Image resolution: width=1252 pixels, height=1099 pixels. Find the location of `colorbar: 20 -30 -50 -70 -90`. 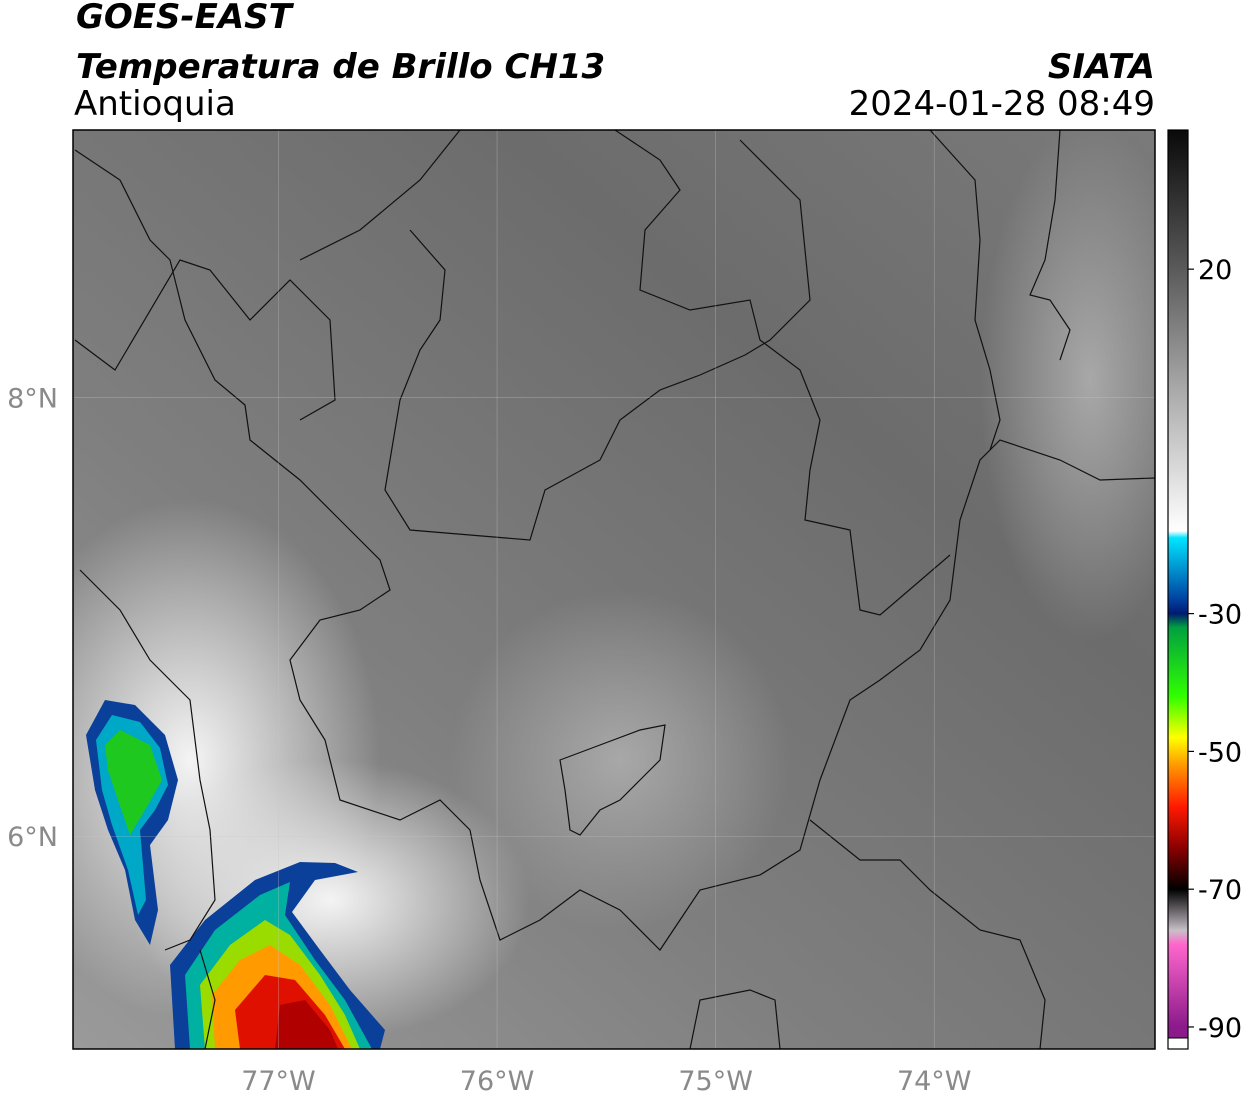

colorbar: 20 -30 -50 -70 -90 is located at coordinates (1204, 589).